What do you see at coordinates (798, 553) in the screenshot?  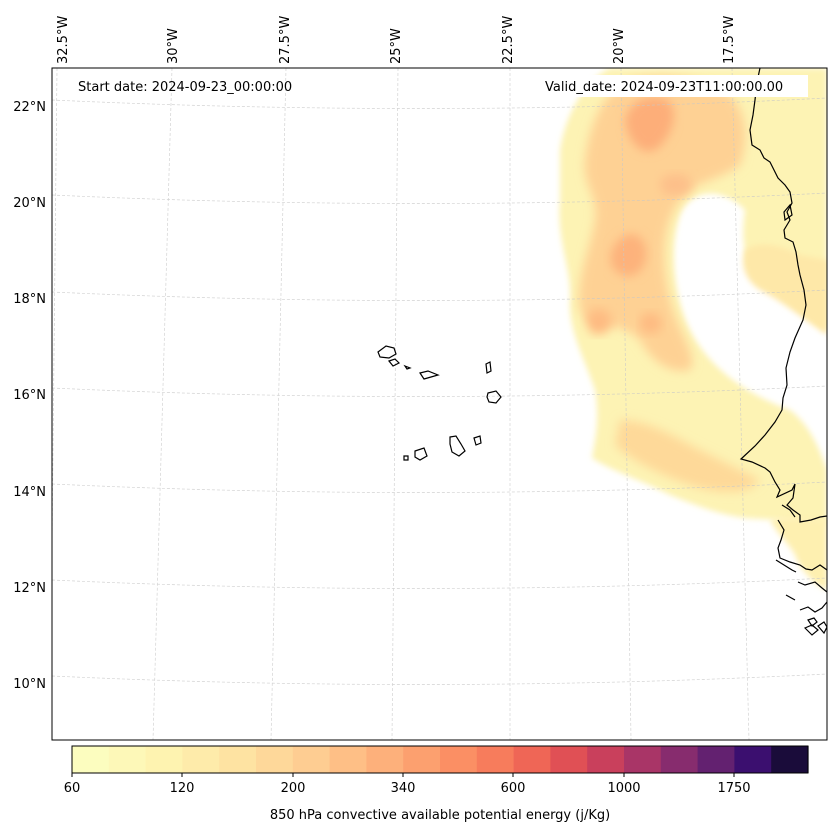 I see `cape-south-patch` at bounding box center [798, 553].